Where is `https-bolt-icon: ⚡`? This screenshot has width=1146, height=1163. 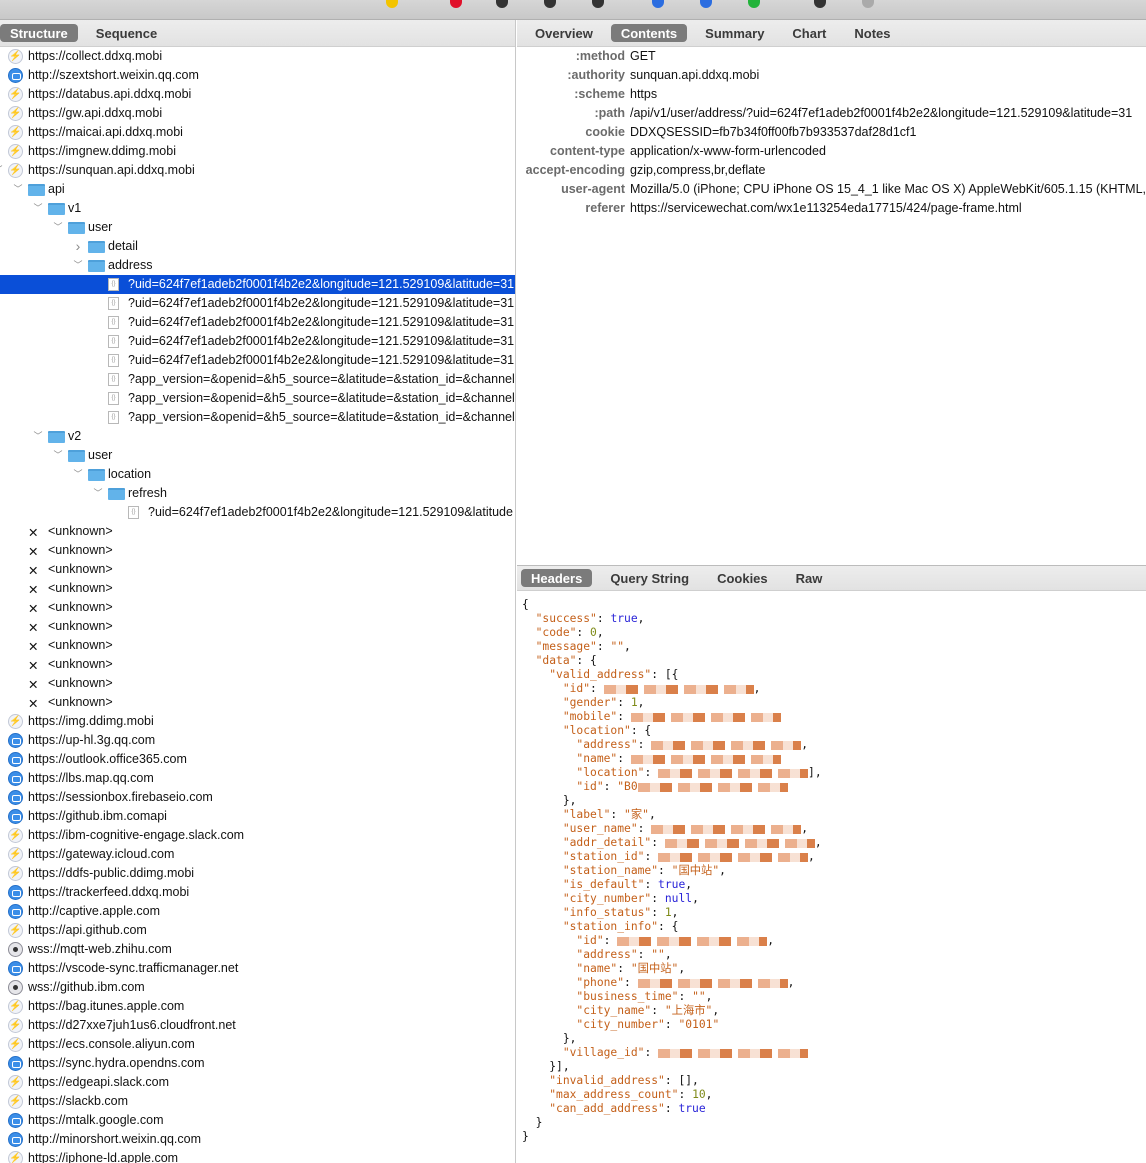 https-bolt-icon: ⚡ is located at coordinates (15, 721).